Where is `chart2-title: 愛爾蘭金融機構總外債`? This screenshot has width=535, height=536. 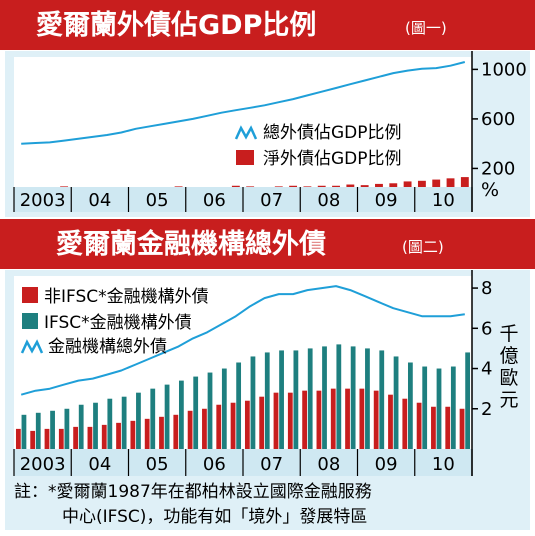 chart2-title: 愛爾蘭金融機構總外債 is located at coordinates (191, 244).